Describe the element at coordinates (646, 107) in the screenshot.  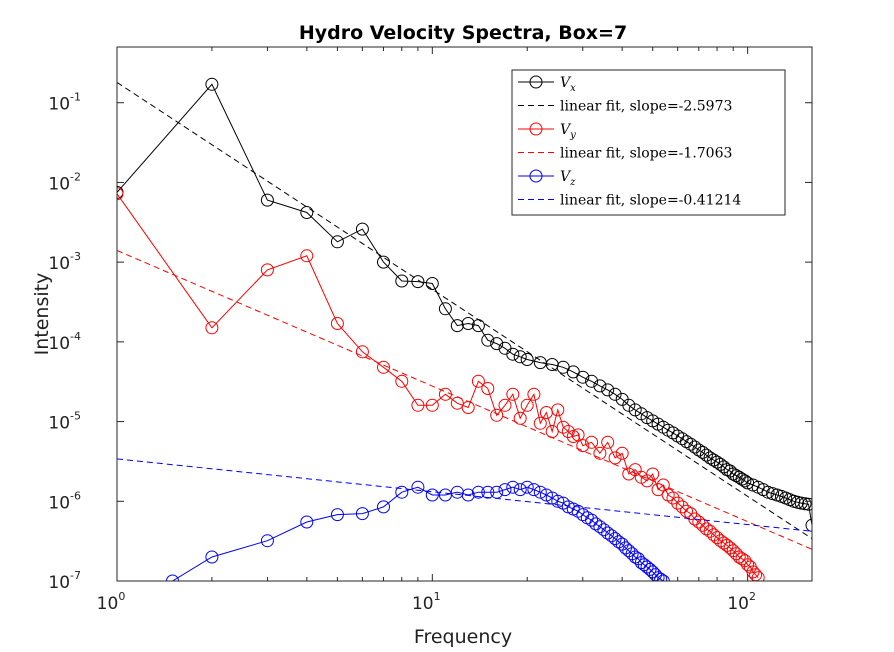
I see `legend-label: linear fit, slope=-2.5973` at that location.